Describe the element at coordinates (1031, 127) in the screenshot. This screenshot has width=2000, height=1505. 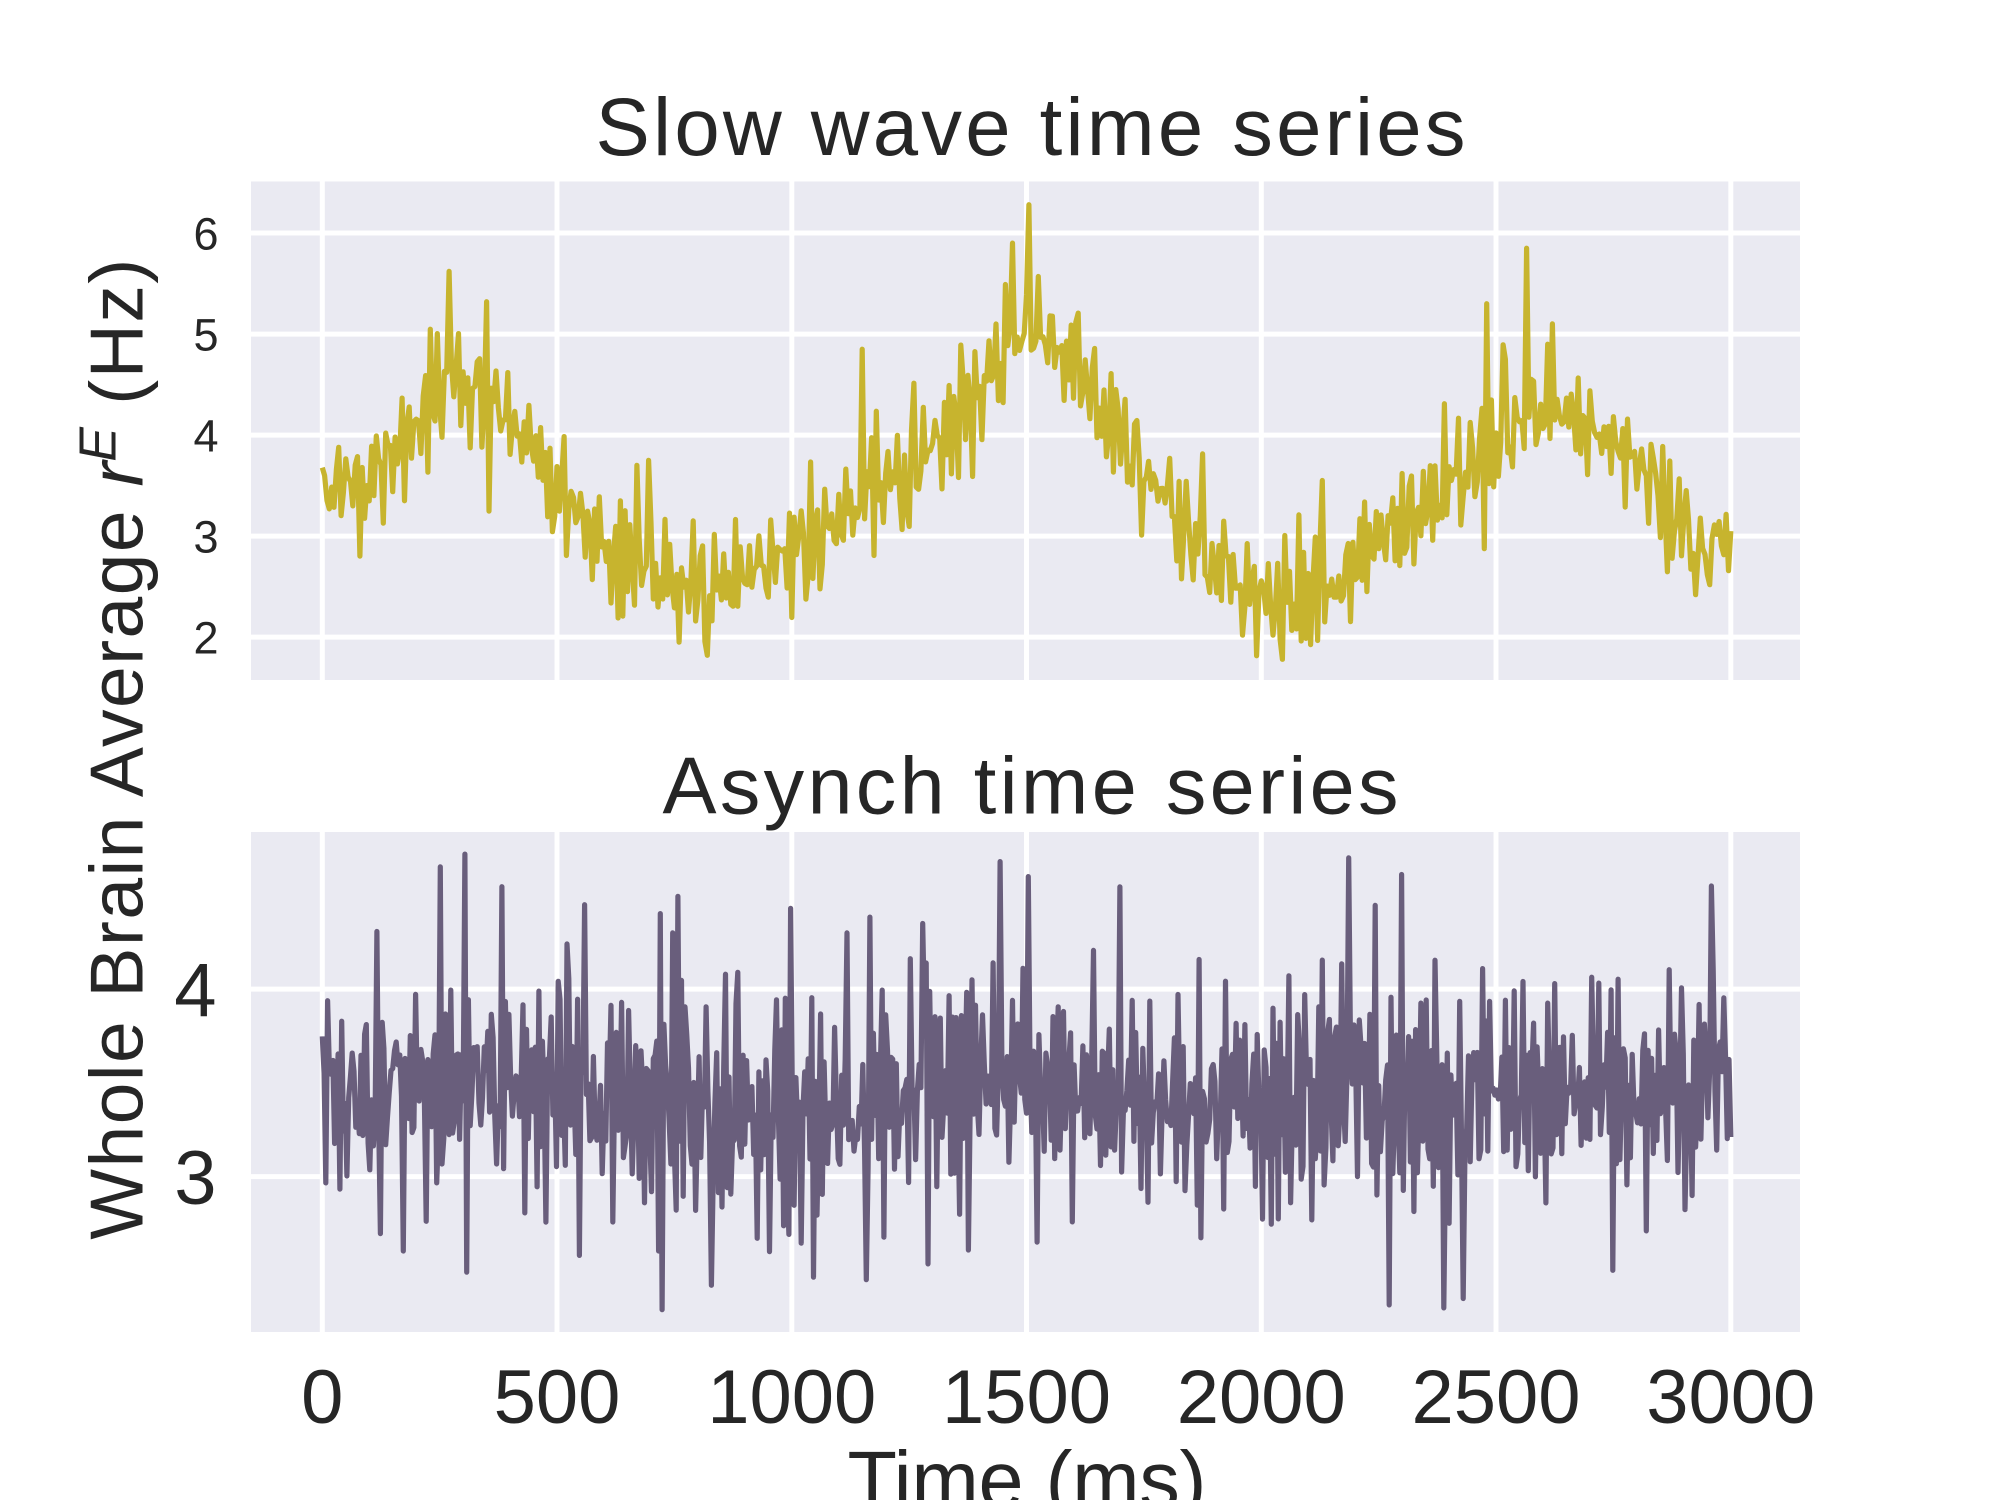
I see `svg-text: Slow wave time series` at that location.